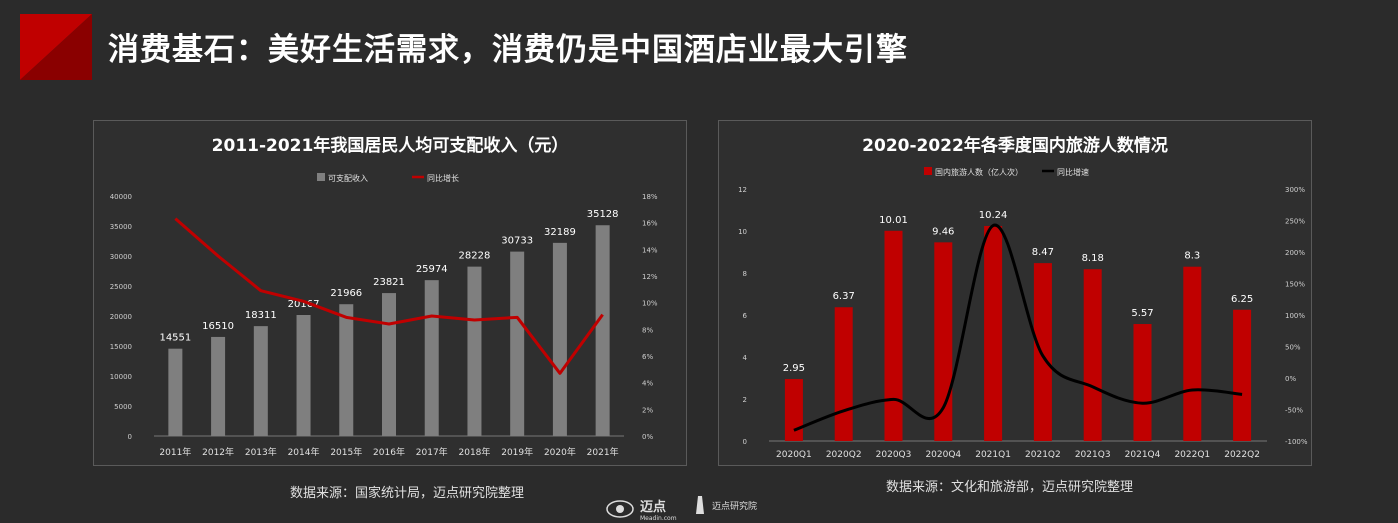  I want to click on x-tick-label: 2020年, so click(560, 452).